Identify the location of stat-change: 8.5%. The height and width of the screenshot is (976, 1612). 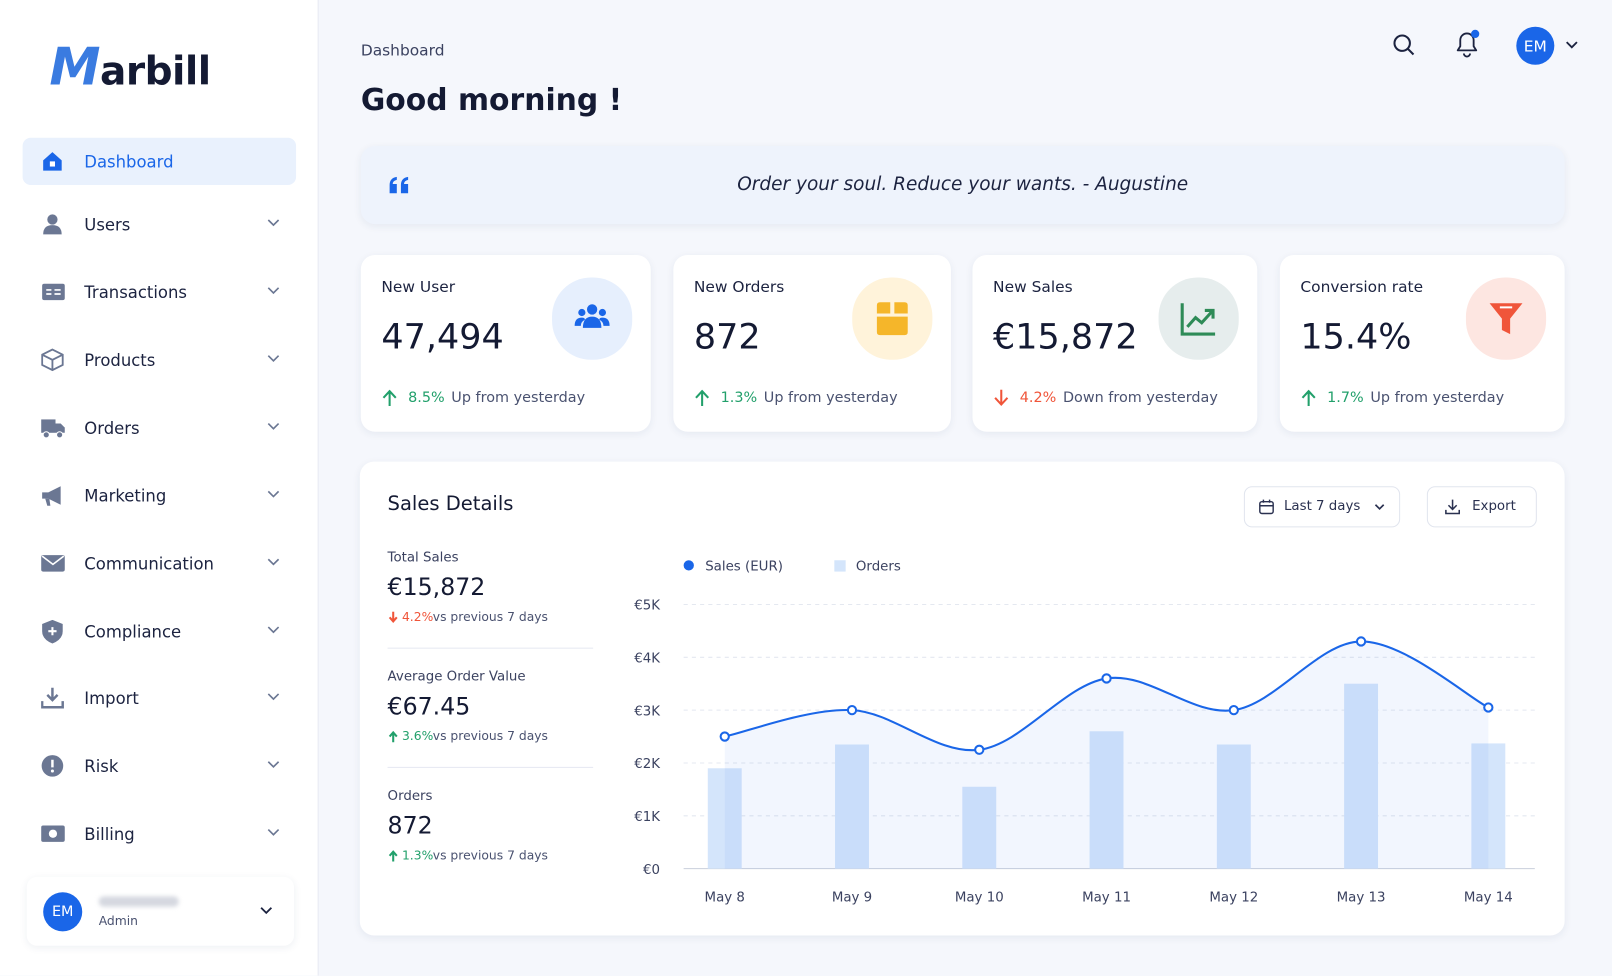
(426, 398).